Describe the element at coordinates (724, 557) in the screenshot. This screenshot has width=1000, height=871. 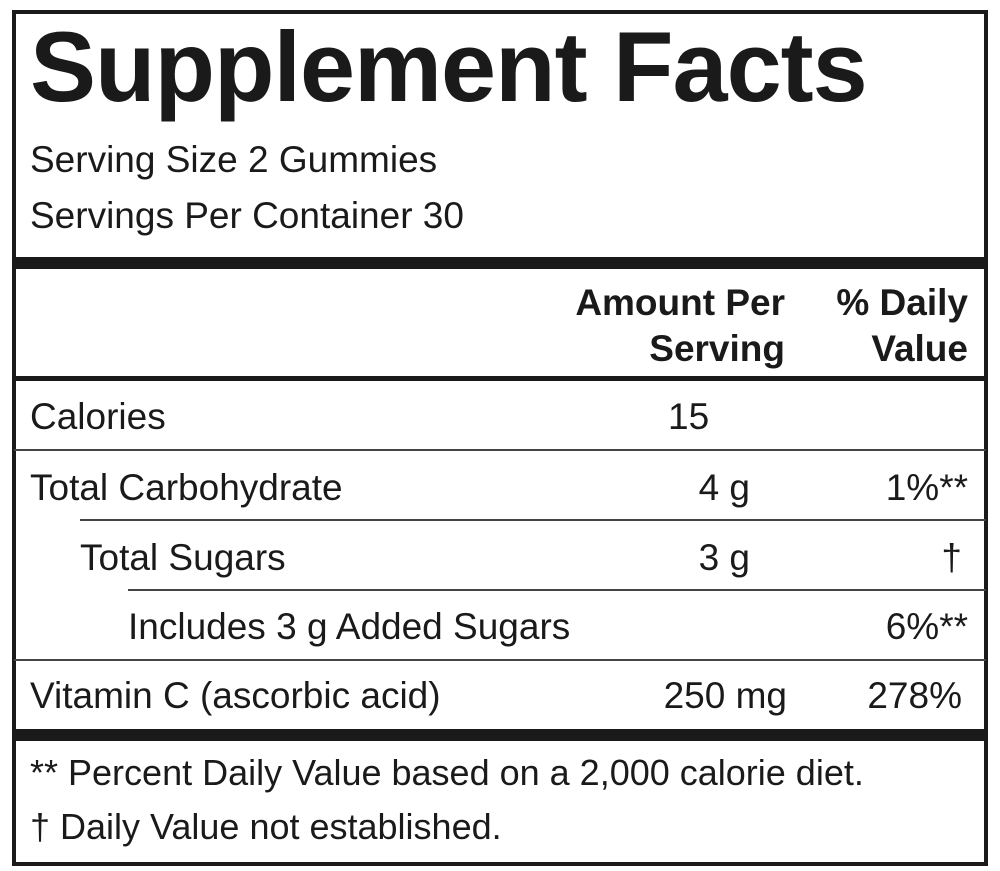
I see `row-amount: 3 g` at that location.